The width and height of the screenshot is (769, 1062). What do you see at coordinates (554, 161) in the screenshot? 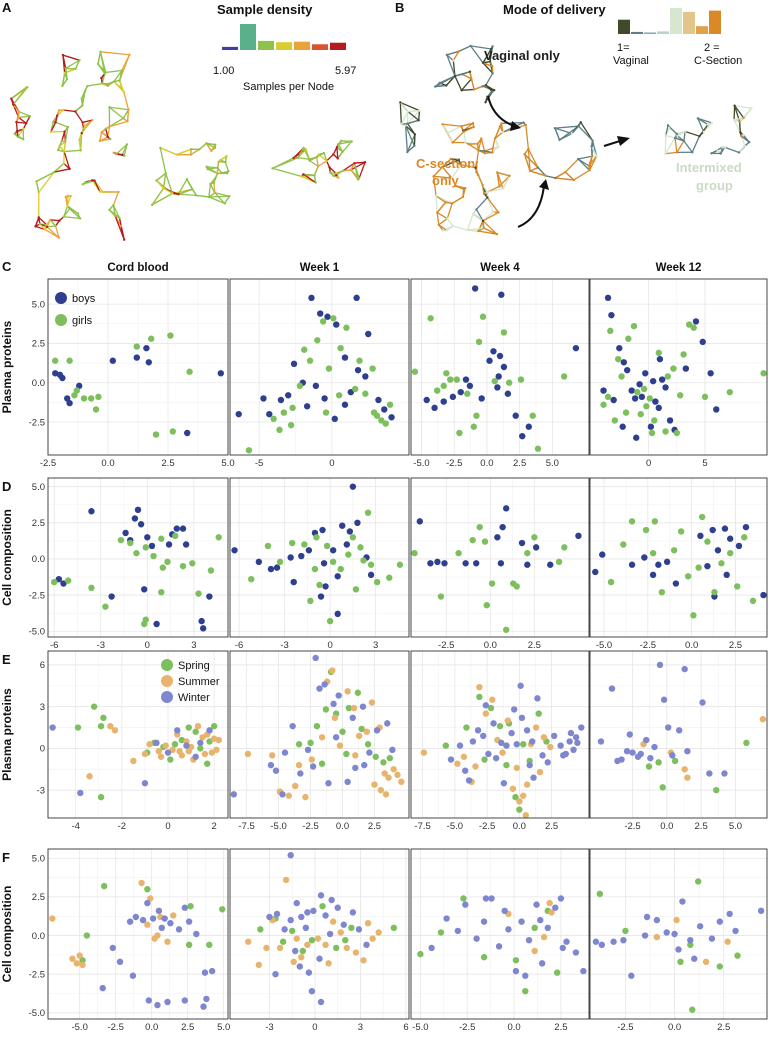
I see `arrows` at bounding box center [554, 161].